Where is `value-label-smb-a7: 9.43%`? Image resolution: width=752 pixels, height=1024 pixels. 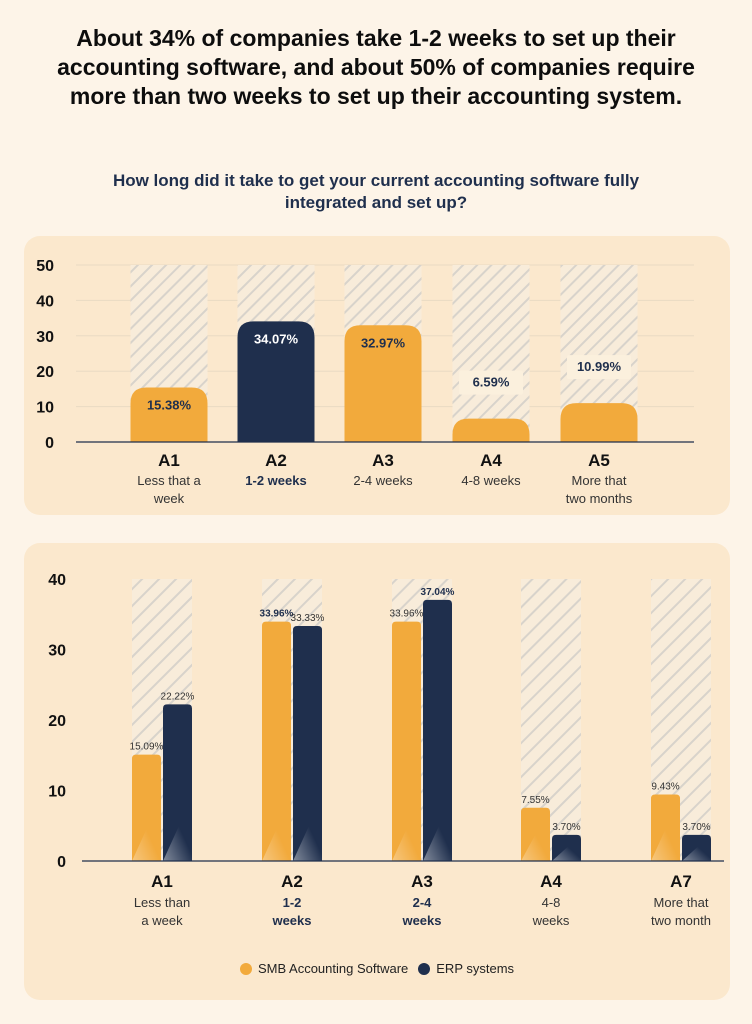
value-label-smb-a7: 9.43% is located at coordinates (665, 787).